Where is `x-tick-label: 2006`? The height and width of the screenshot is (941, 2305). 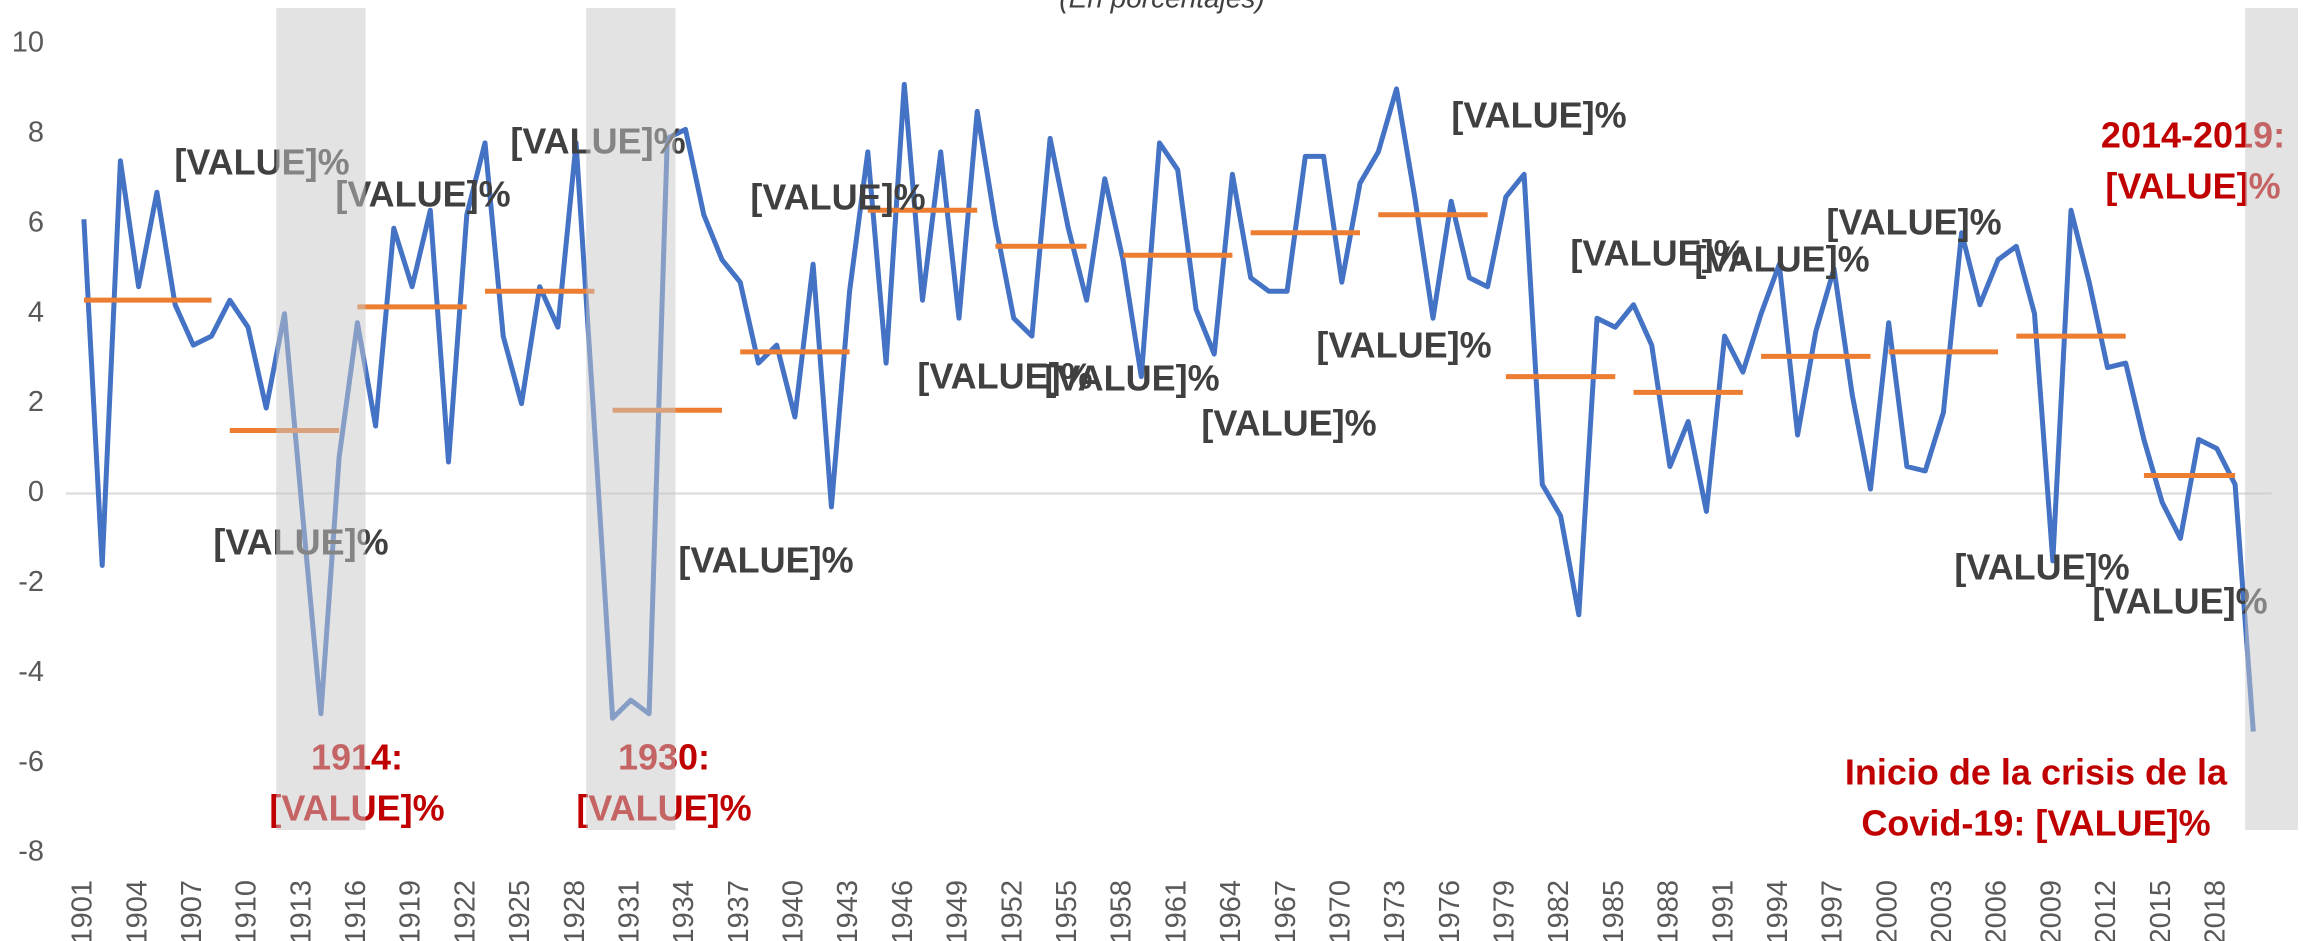
x-tick-label: 2006 is located at coordinates (1997, 910).